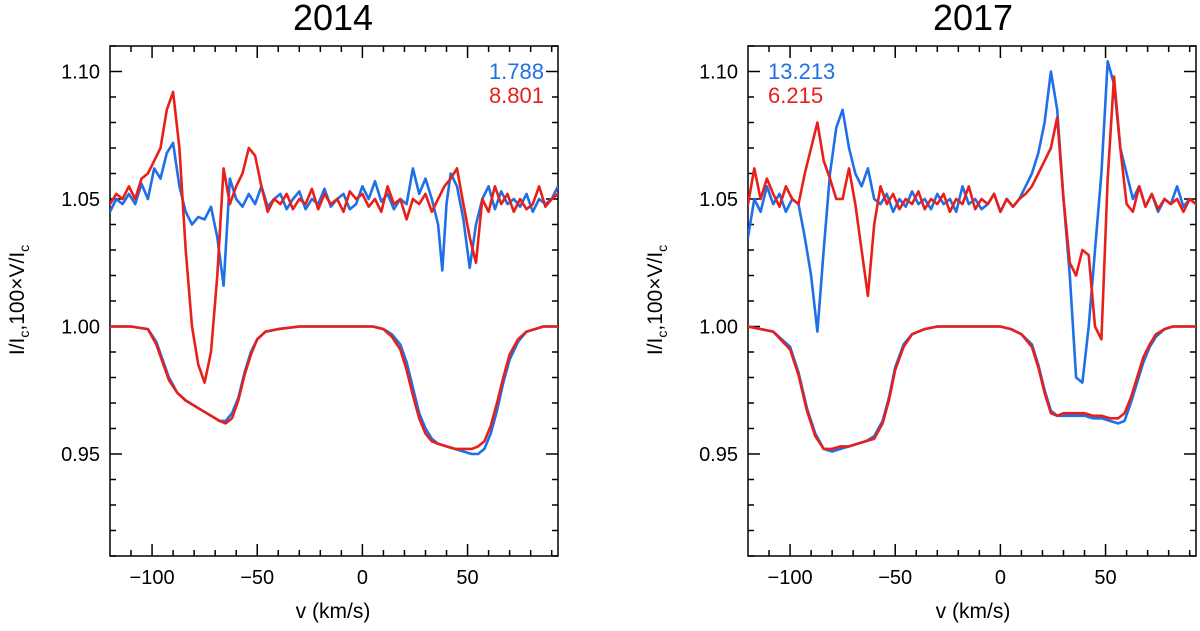  I want to click on annotation-blue: 13.213, so click(801, 71).